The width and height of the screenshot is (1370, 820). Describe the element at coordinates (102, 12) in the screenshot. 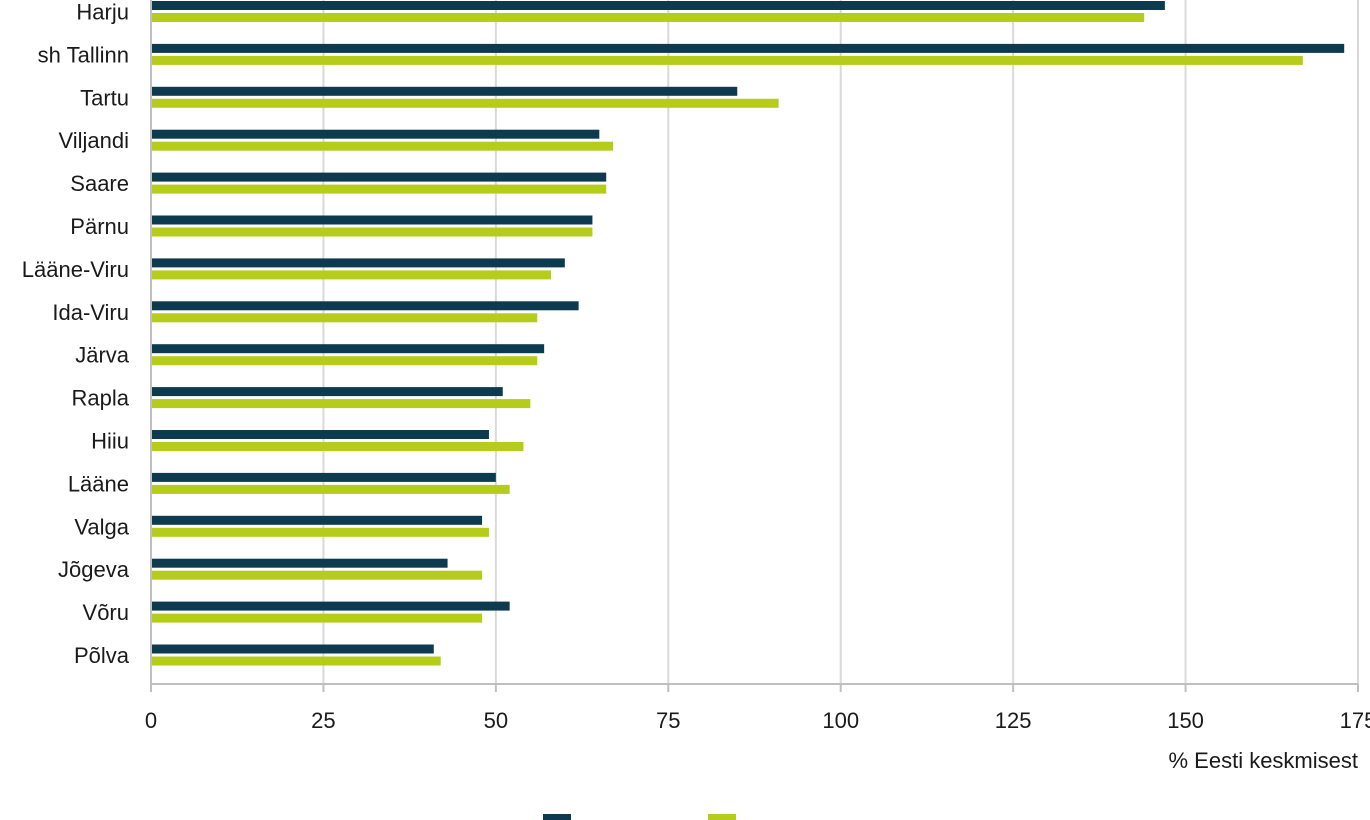

I see `category-label: Harju` at that location.